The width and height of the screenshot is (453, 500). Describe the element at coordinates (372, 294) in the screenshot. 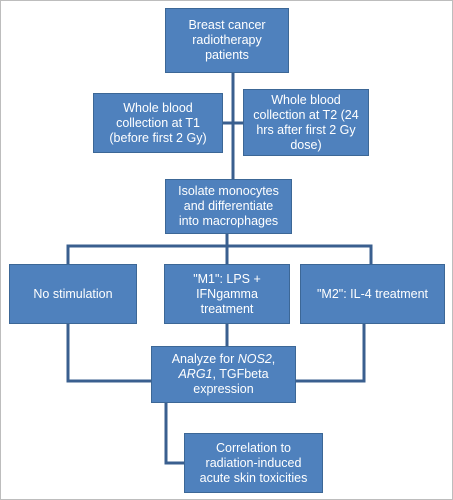

I see `node: "M2": IL-4 treatment` at that location.